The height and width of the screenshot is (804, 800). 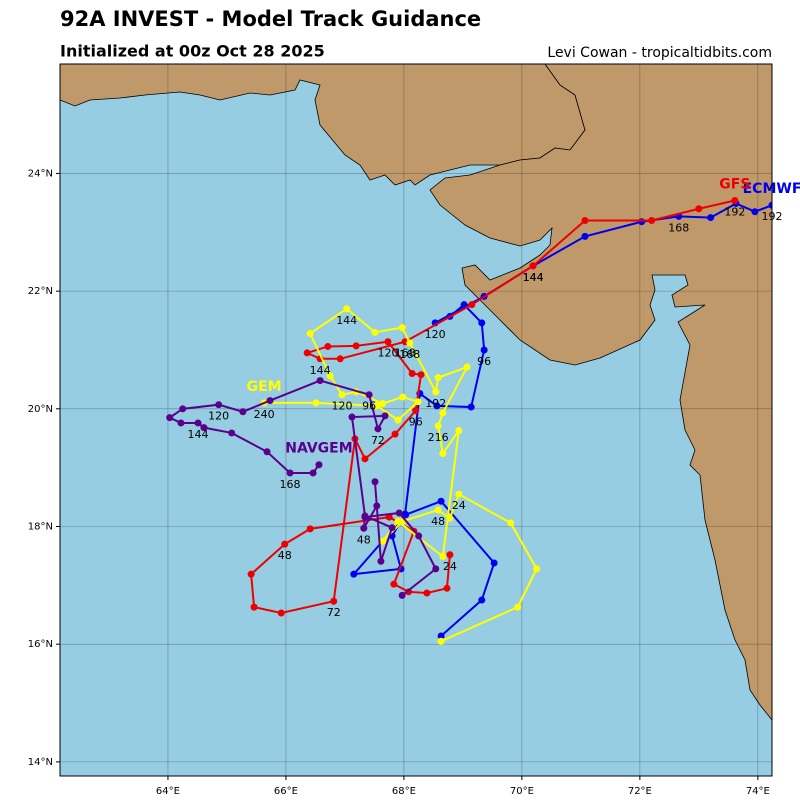 What do you see at coordinates (264, 387) in the screenshot?
I see `model-name: GEM` at bounding box center [264, 387].